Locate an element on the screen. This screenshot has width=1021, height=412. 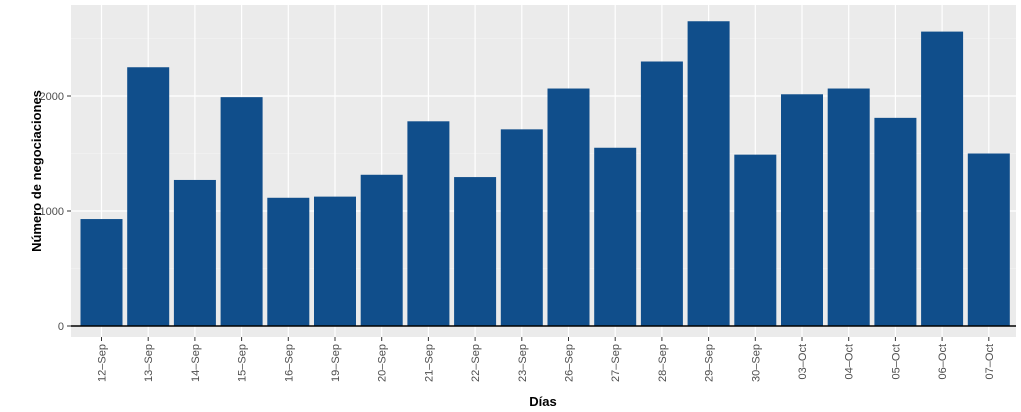
y-axis-title: Número de negociaciones is located at coordinates (36, 171).